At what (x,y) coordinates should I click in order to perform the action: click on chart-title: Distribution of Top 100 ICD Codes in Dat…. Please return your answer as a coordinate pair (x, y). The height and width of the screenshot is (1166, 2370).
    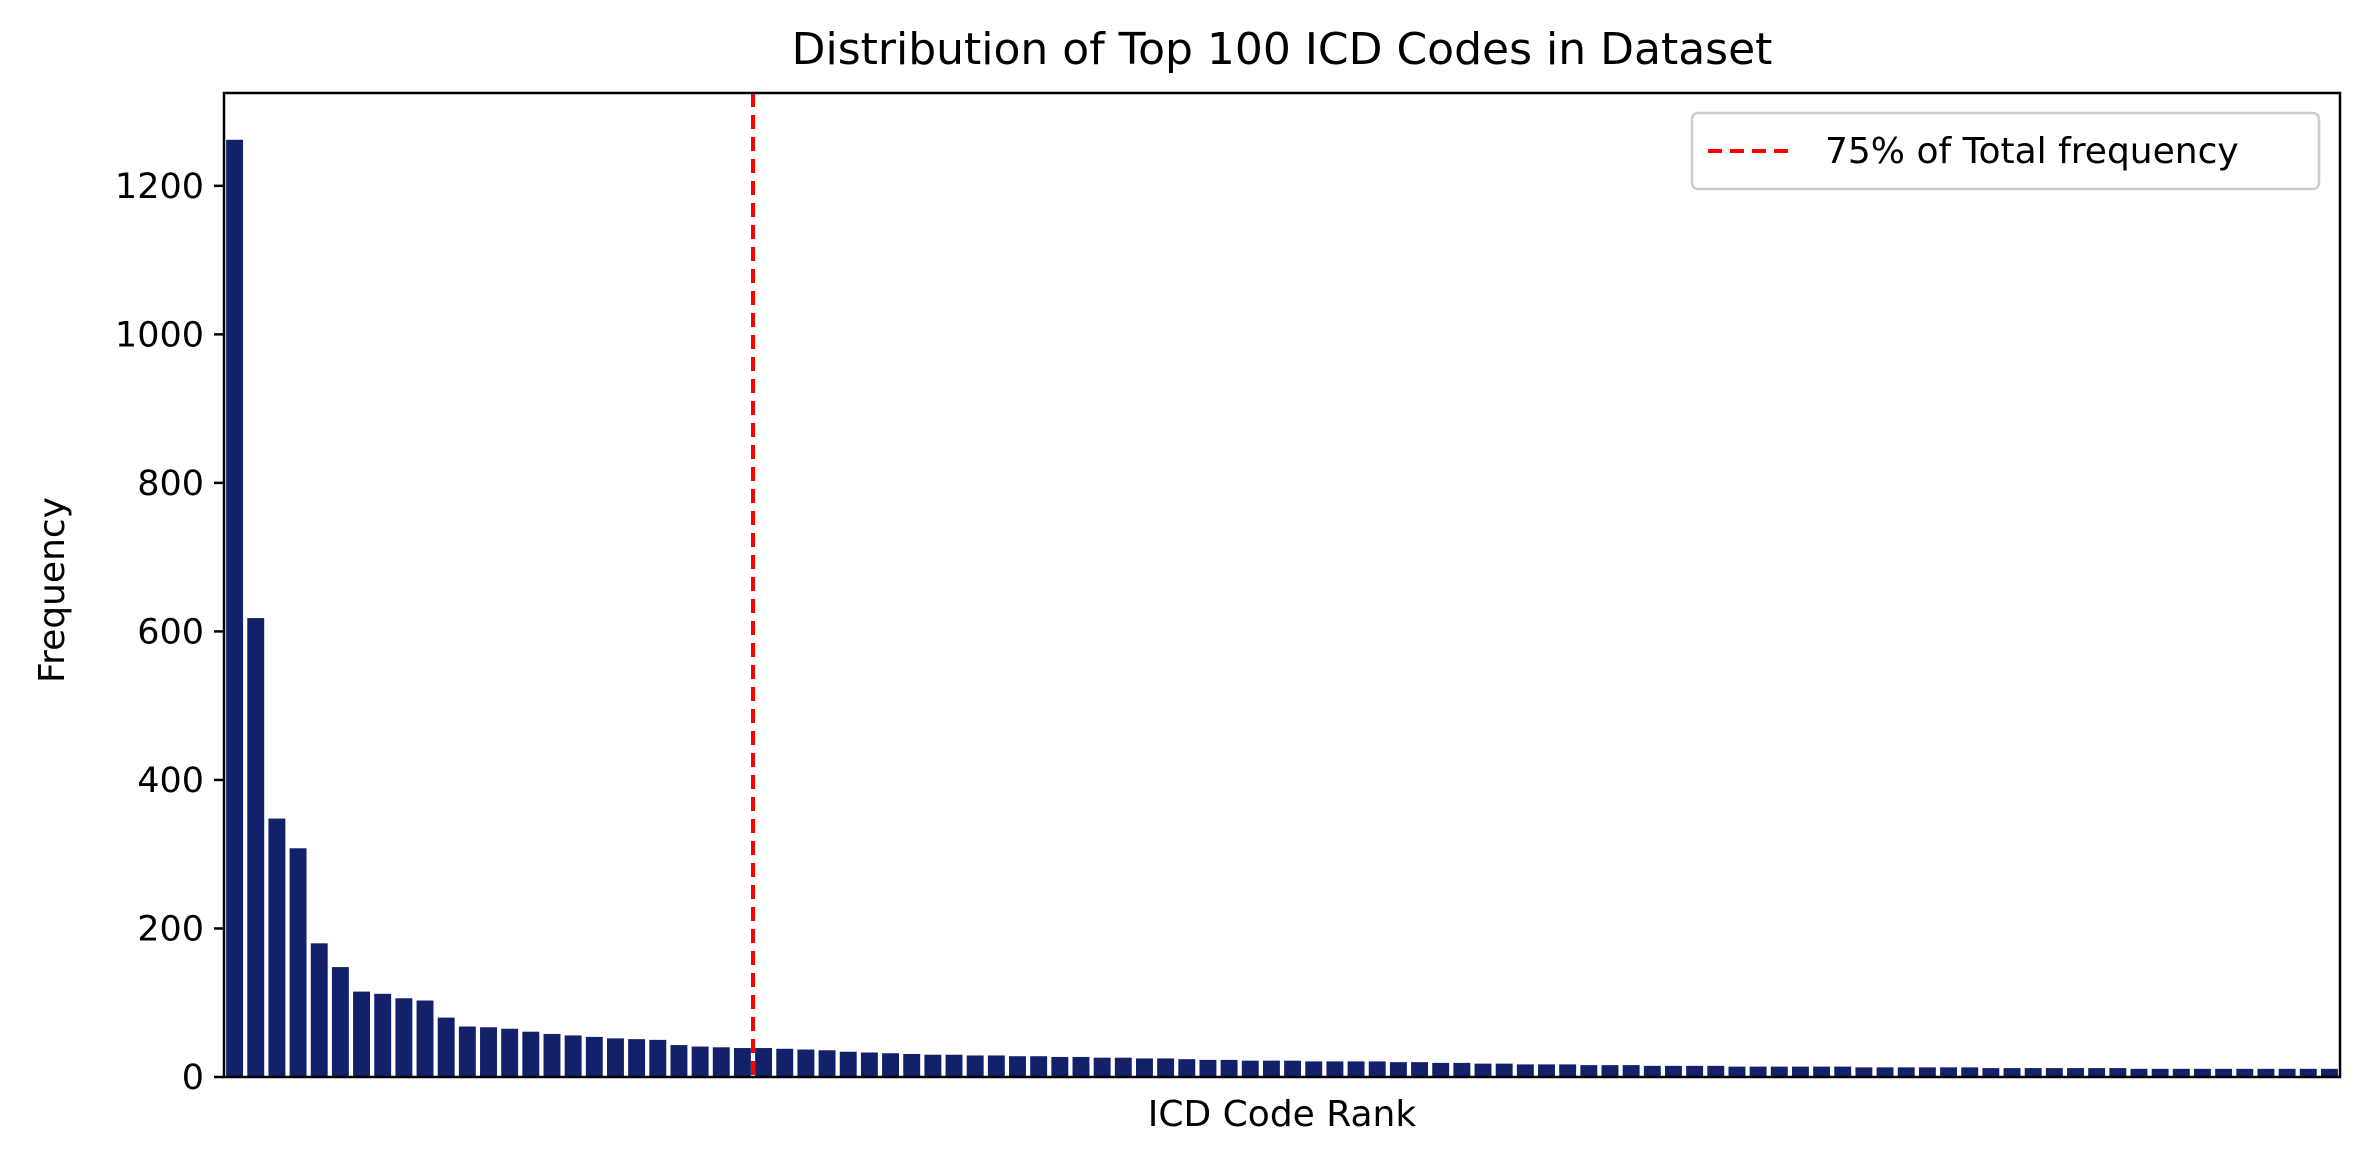
    Looking at the image, I should click on (1282, 49).